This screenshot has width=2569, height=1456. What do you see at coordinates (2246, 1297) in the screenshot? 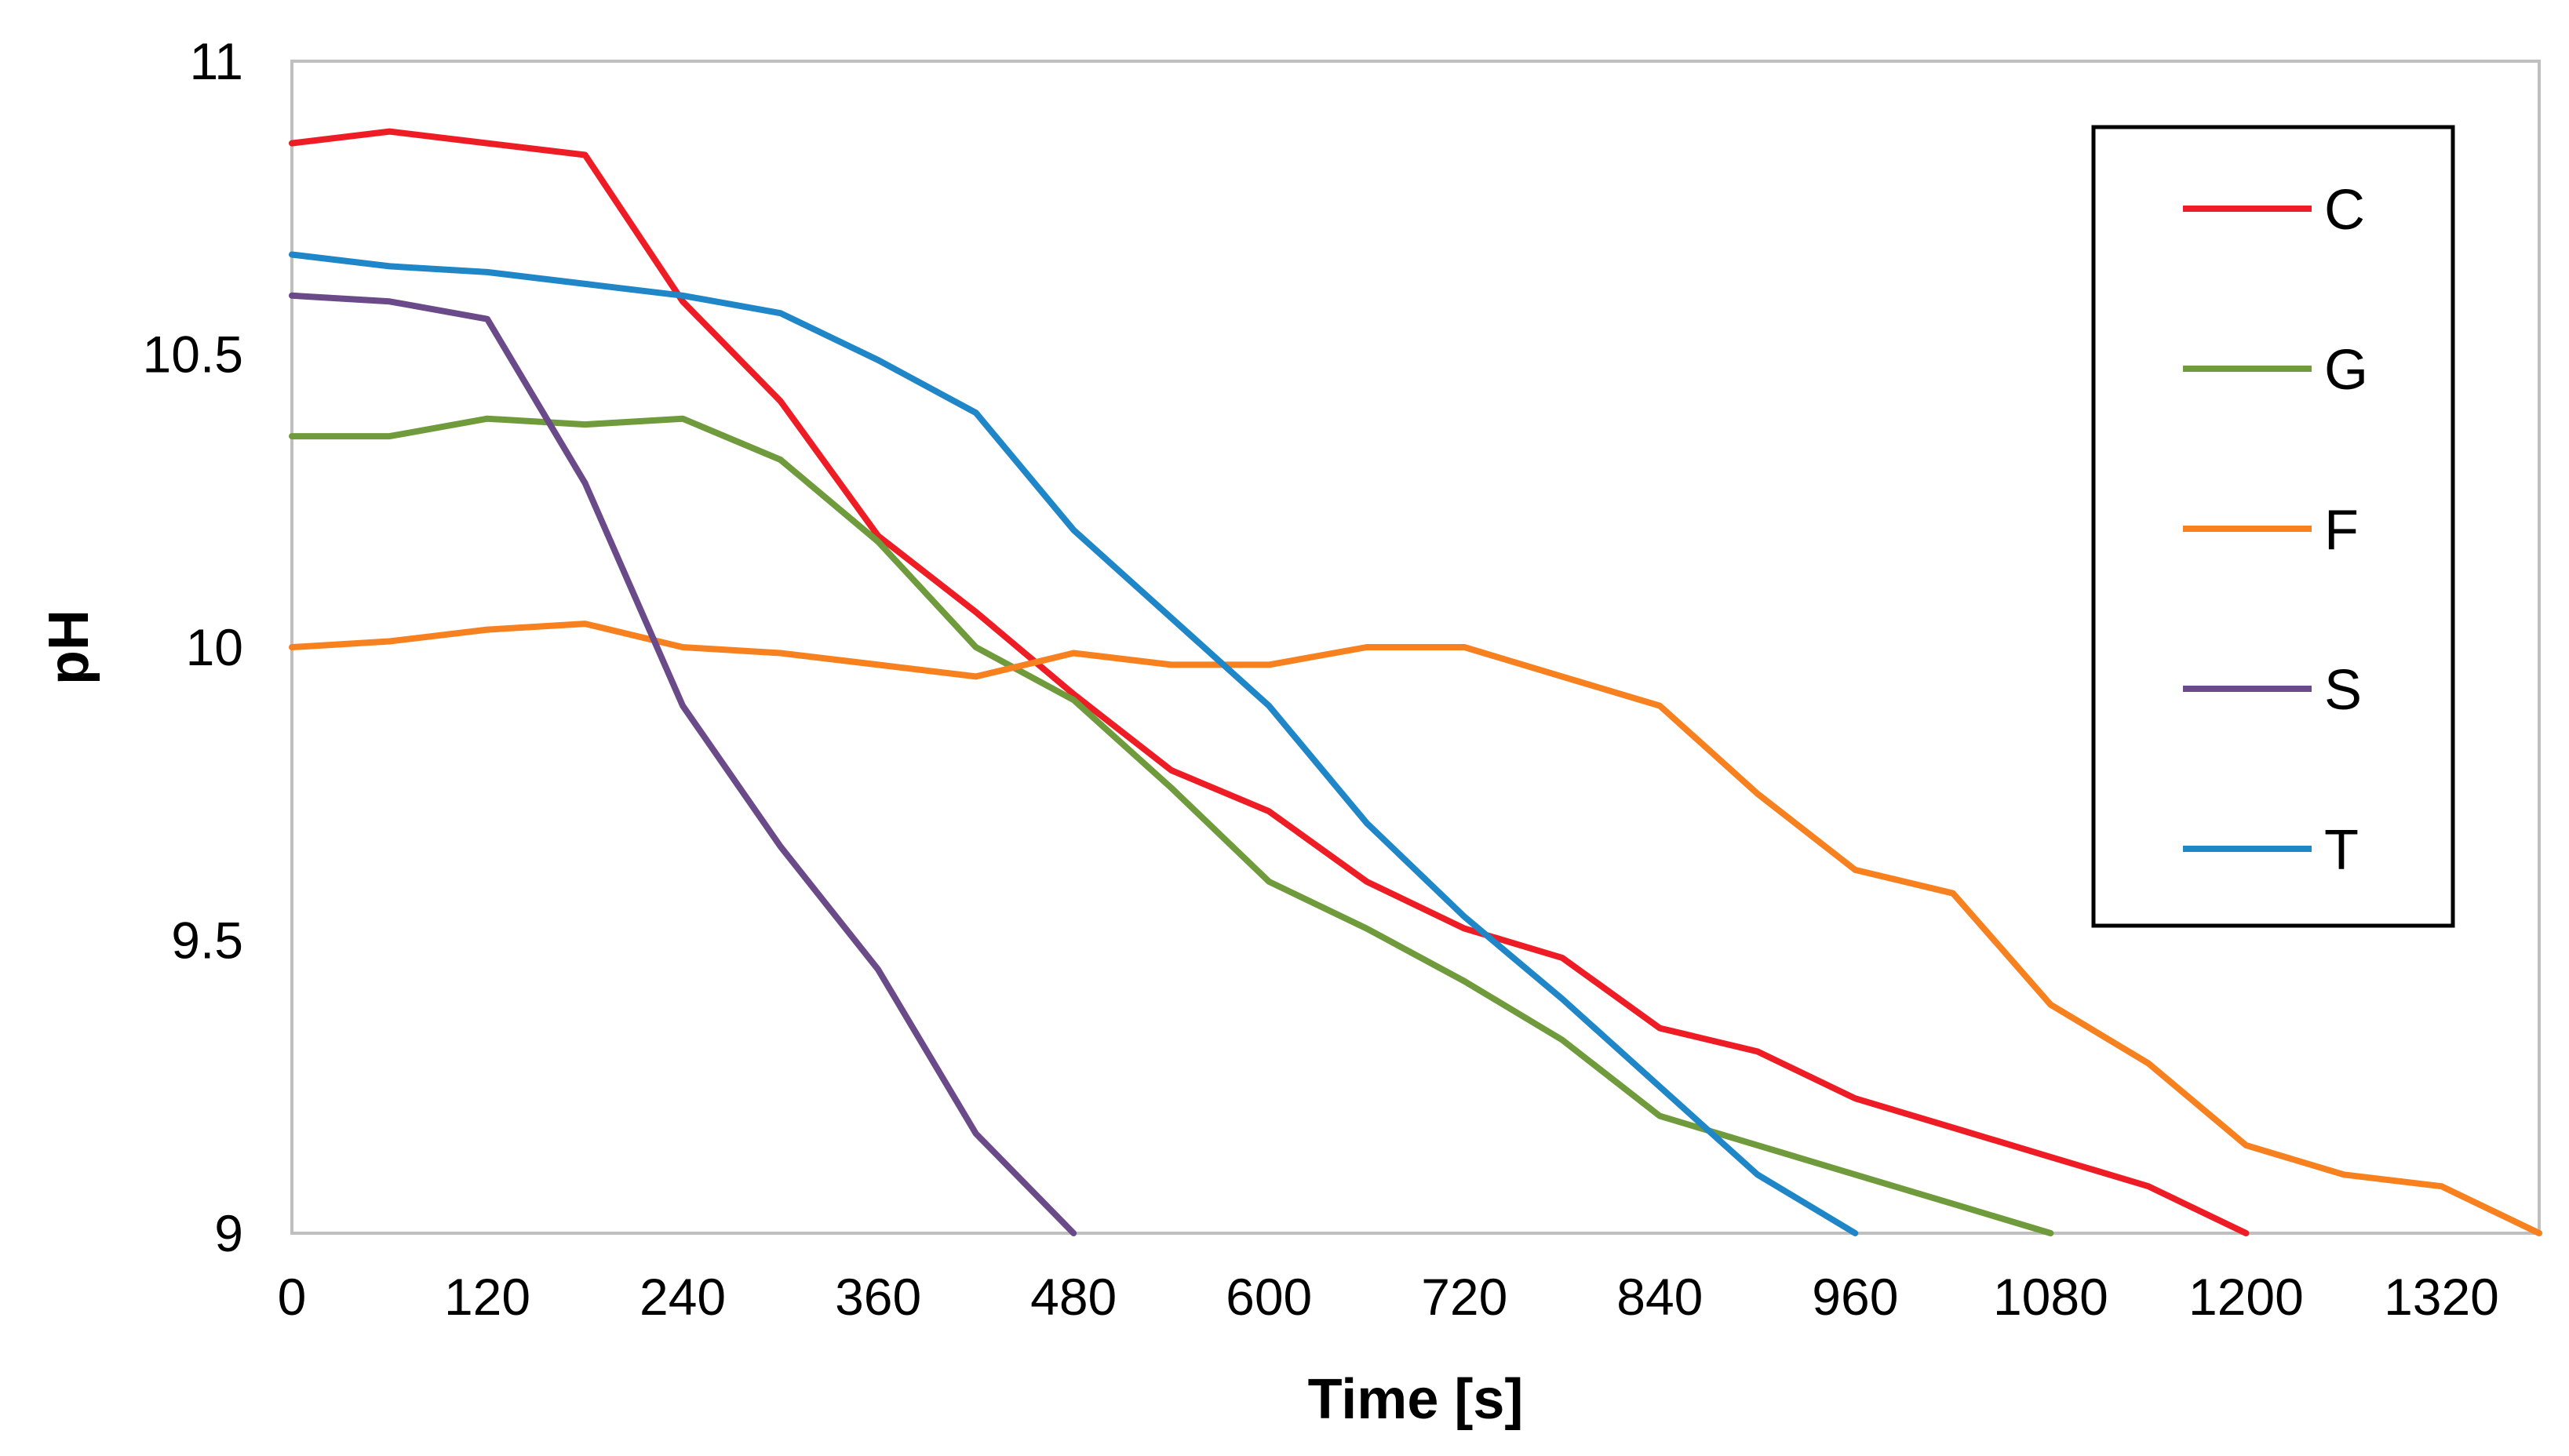
I see `x-tick-label: 1200` at bounding box center [2246, 1297].